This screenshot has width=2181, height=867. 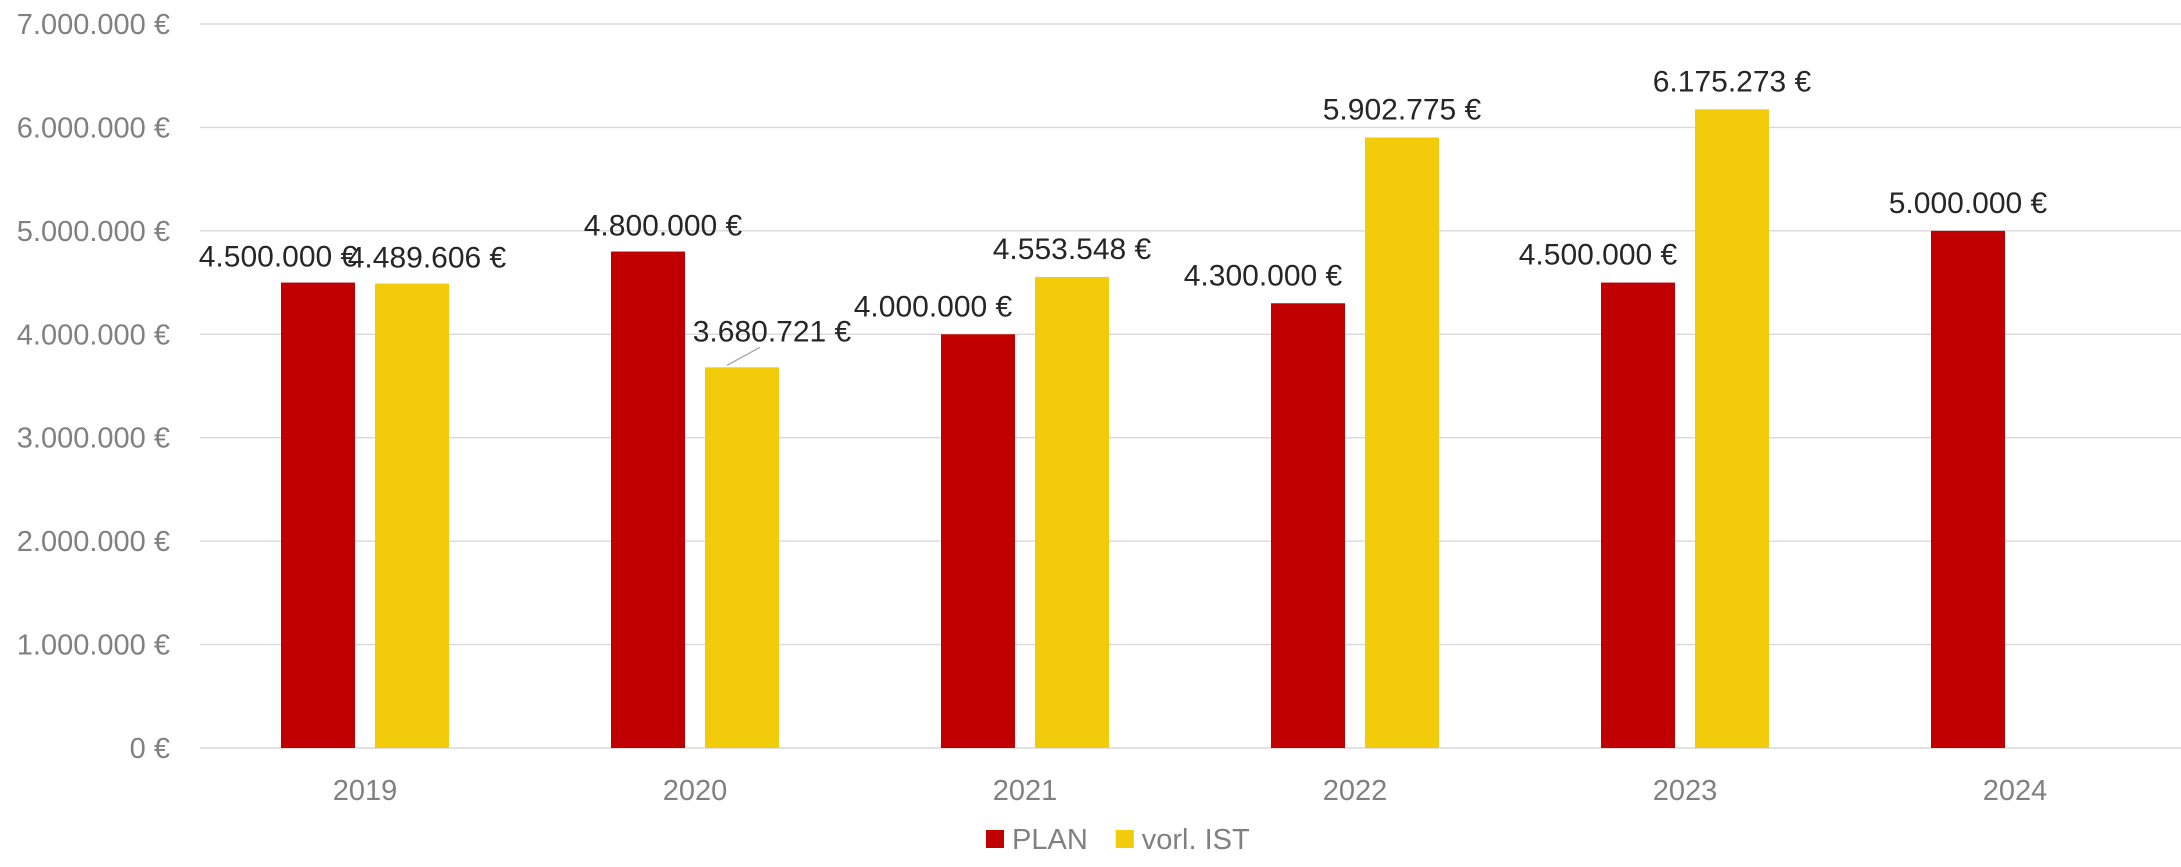 I want to click on x-tick-label: 2022, so click(x=1355, y=791).